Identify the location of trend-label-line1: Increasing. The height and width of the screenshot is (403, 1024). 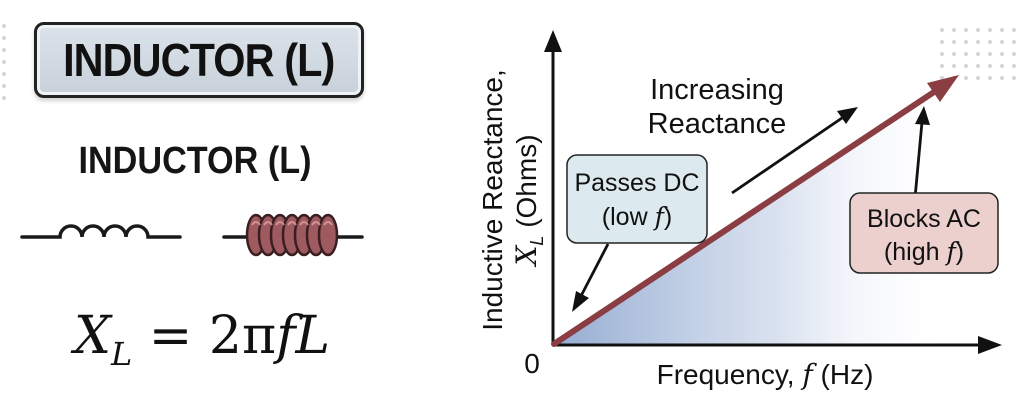
(717, 90).